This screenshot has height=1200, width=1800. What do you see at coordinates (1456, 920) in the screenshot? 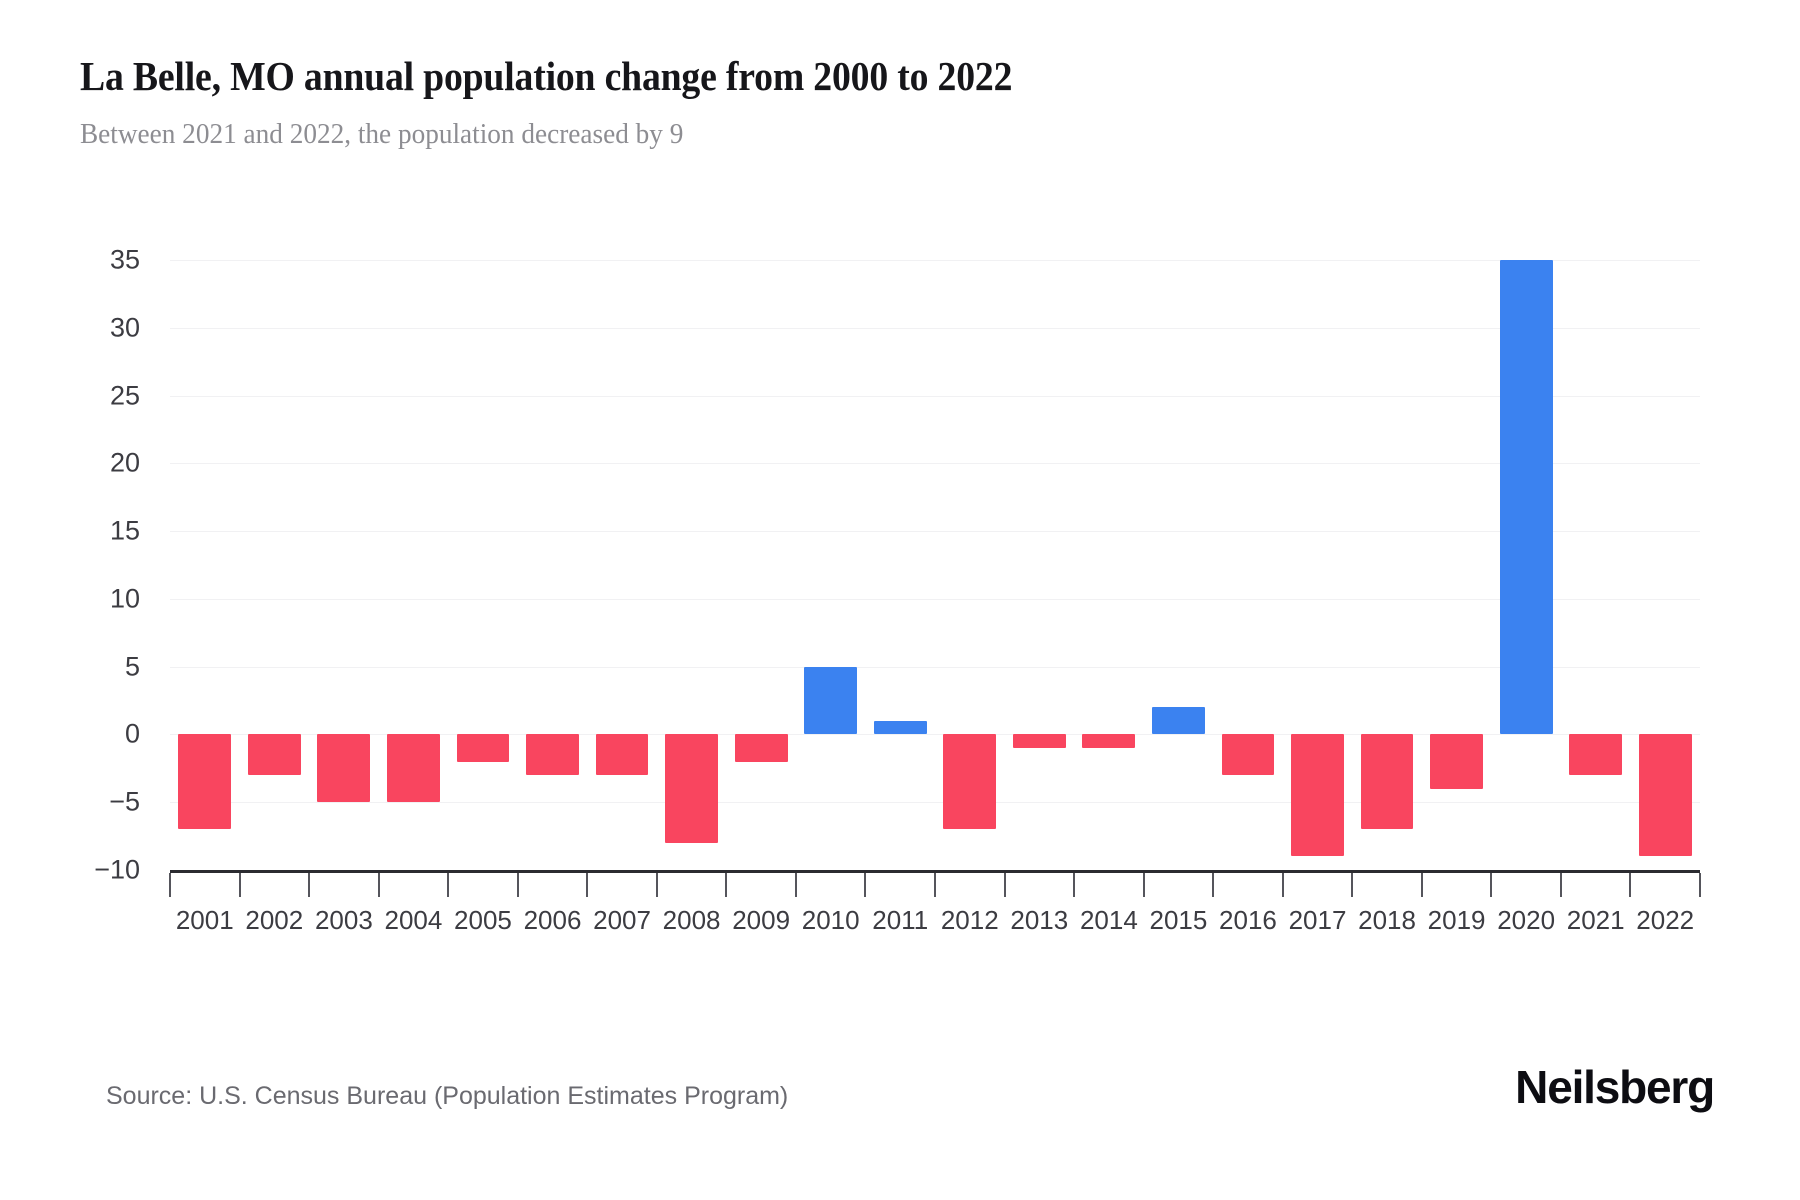
I see `x-axis-tick-label: 2019` at bounding box center [1456, 920].